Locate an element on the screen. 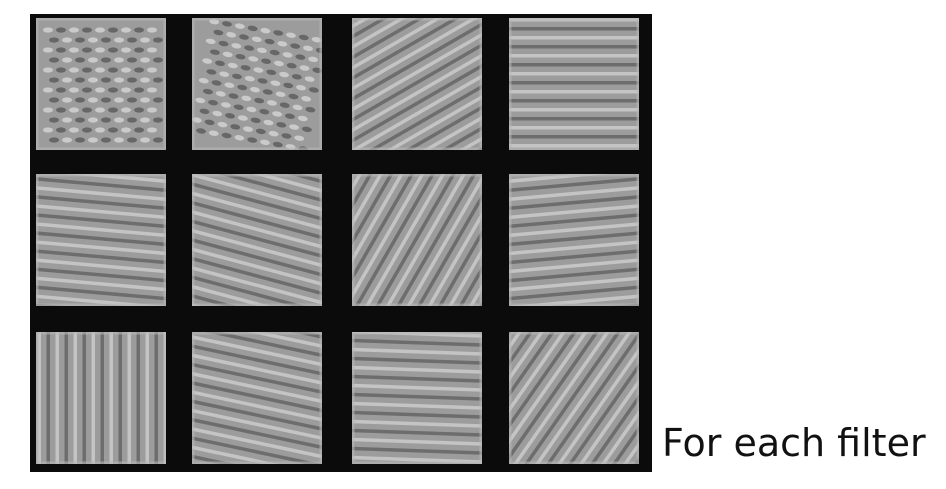 The height and width of the screenshot is (489, 946). filter-11-tile is located at coordinates (417, 398).